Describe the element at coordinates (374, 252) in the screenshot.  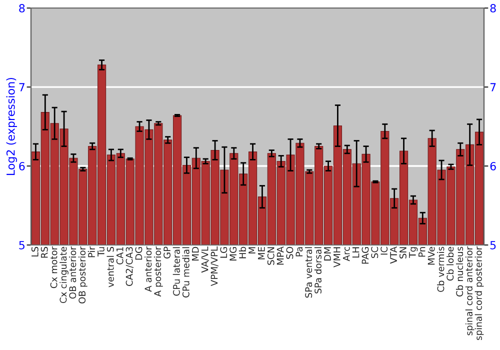
I see `x-tick-label: SC` at that location.